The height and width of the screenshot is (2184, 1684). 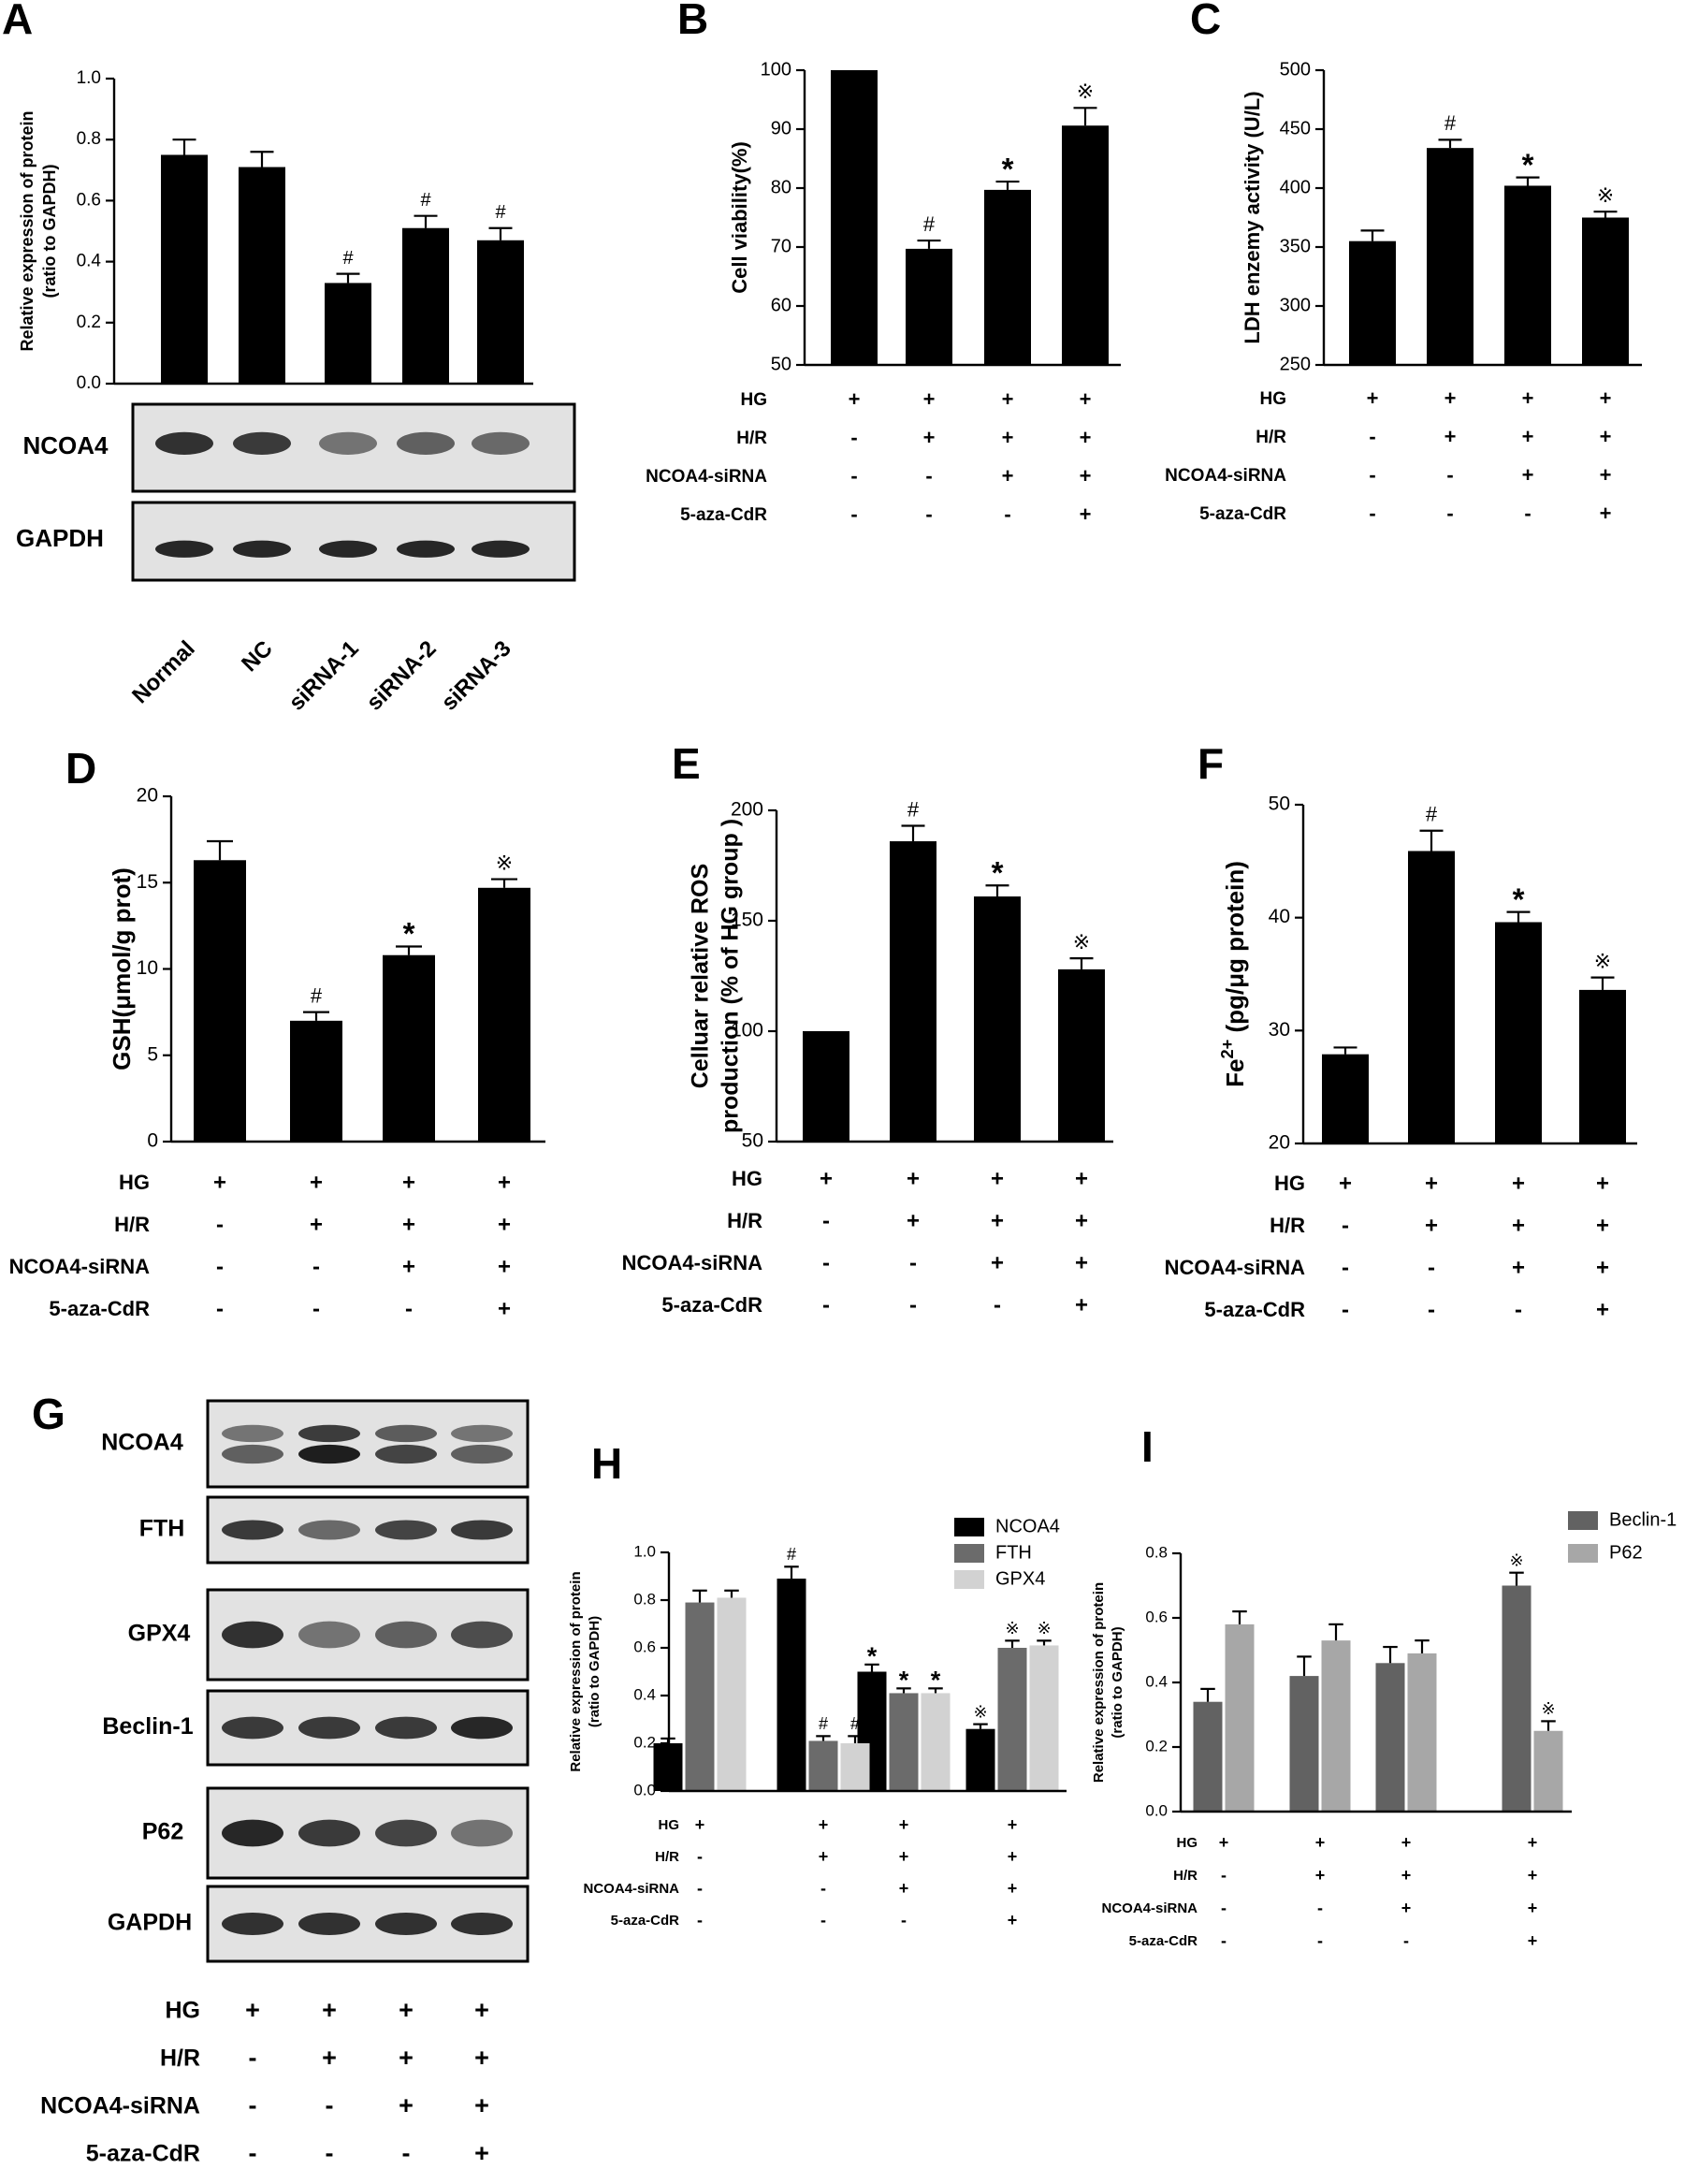 What do you see at coordinates (747, 920) in the screenshot?
I see `y-tick-label: 150` at bounding box center [747, 920].